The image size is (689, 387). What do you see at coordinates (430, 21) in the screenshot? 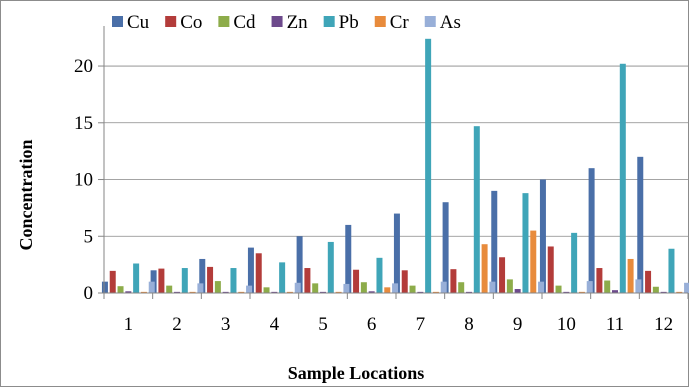
I see `legend-swatch-as` at bounding box center [430, 21].